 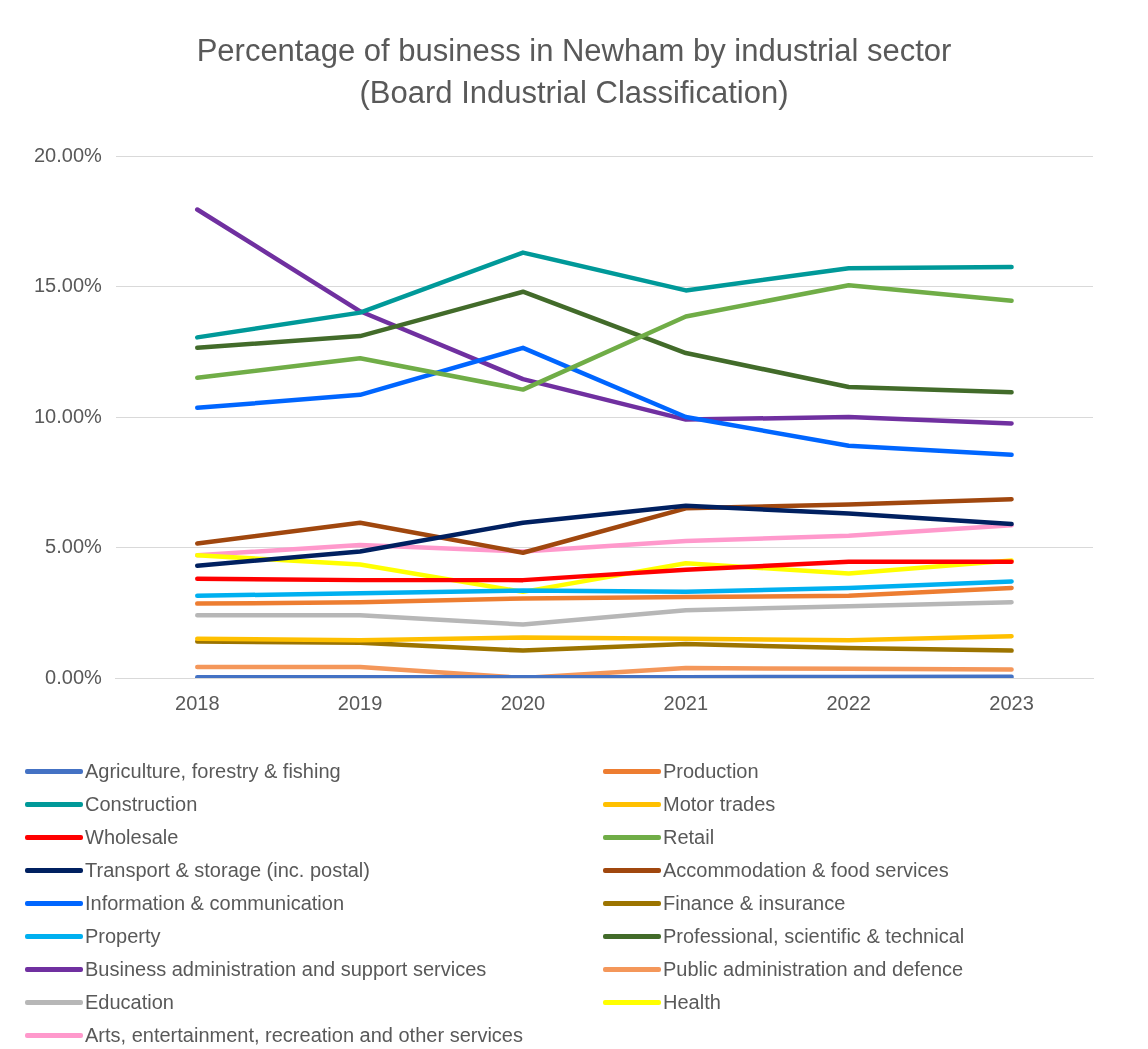 I want to click on legend-label: Property, so click(x=123, y=936).